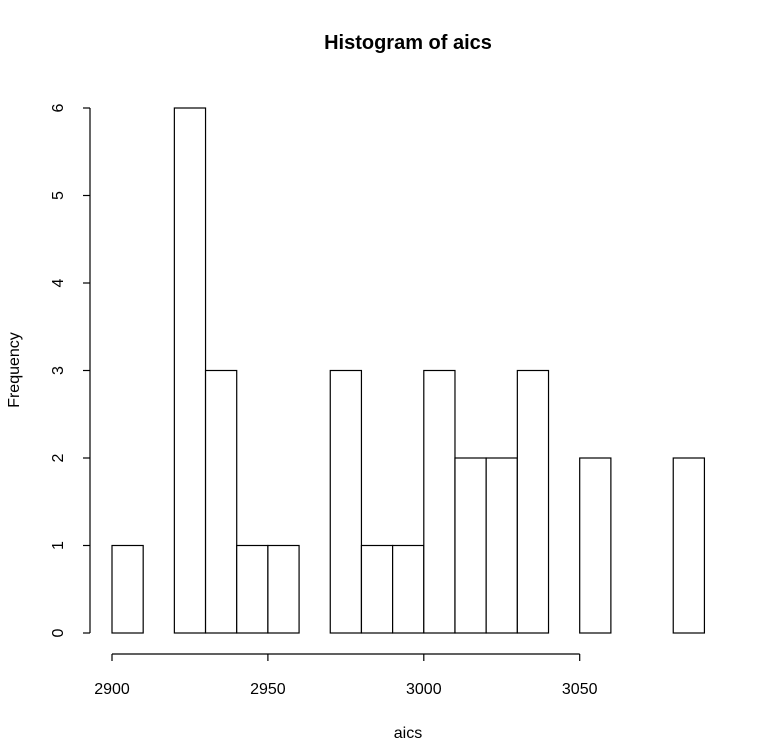  What do you see at coordinates (58, 545) in the screenshot?
I see `y-tick-label: 1` at bounding box center [58, 545].